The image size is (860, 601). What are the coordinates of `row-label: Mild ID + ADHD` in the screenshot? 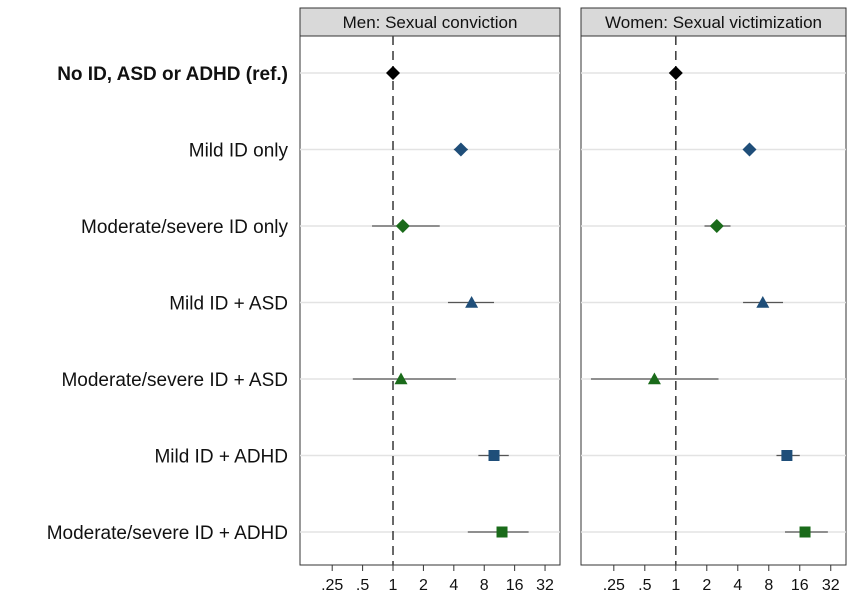 It's located at (221, 457).